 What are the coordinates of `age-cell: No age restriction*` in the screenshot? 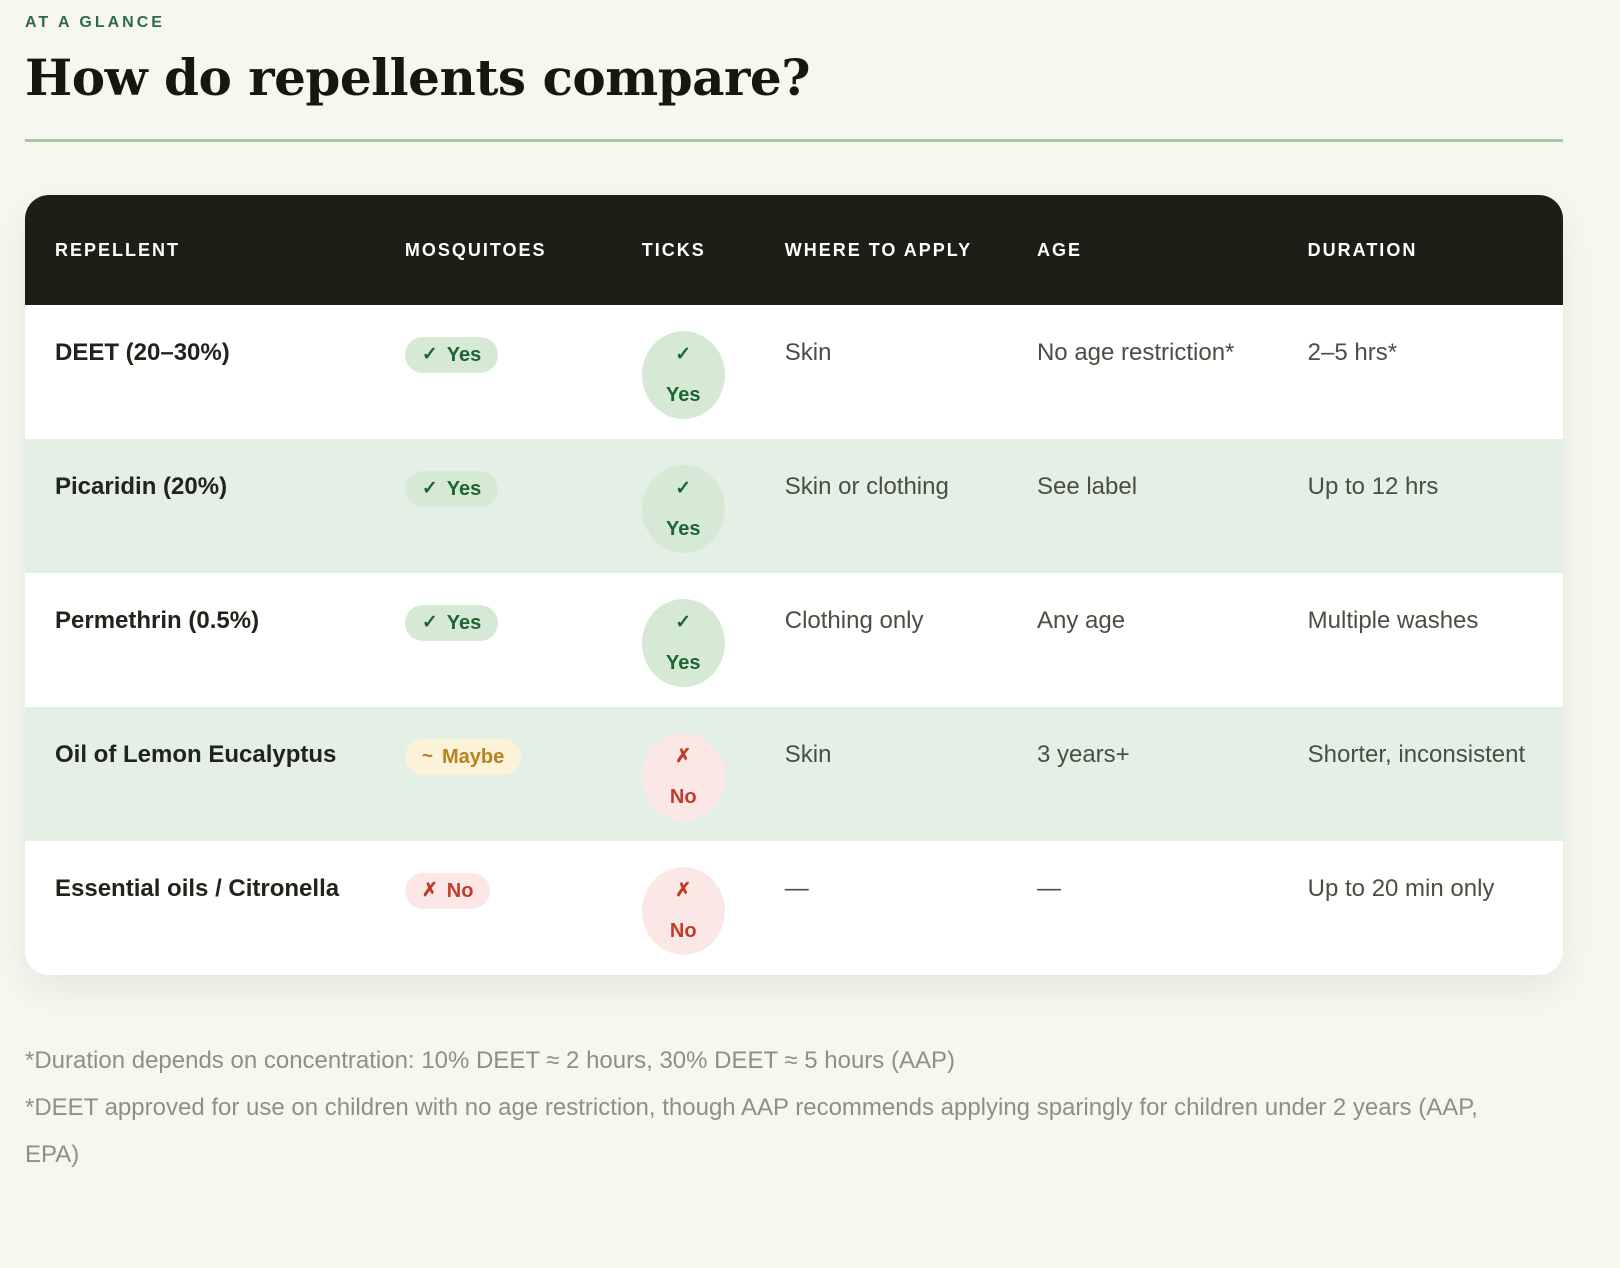 It's located at (1135, 352).